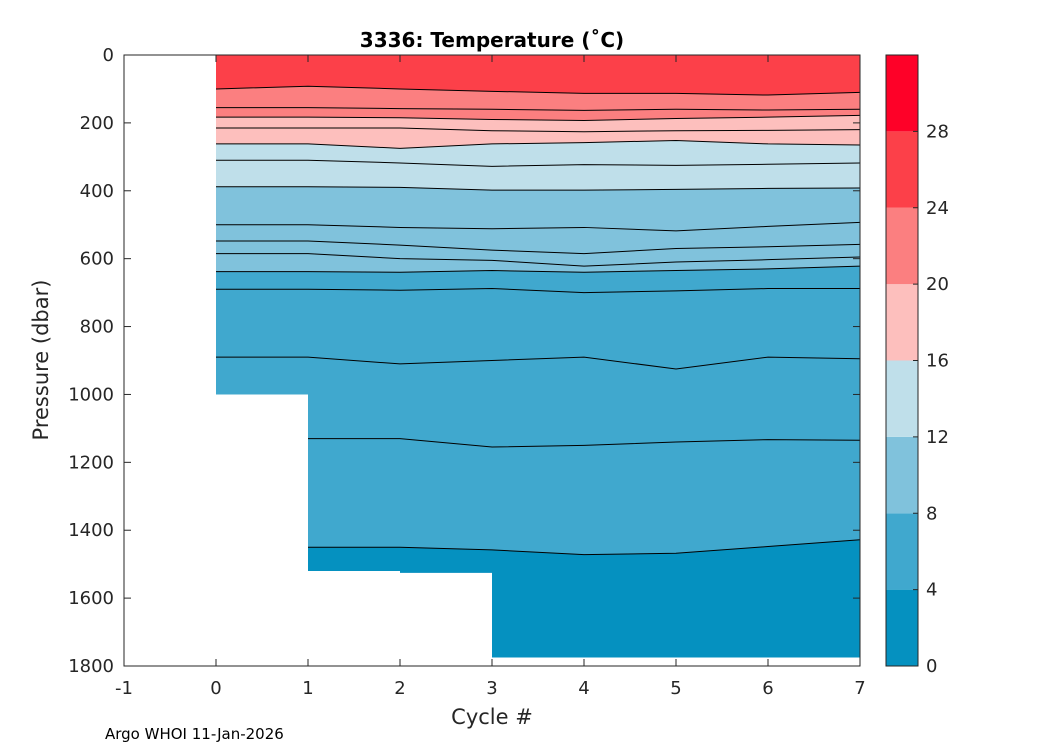 The width and height of the screenshot is (1050, 750). I want to click on x-tick-label: -1, so click(124, 688).